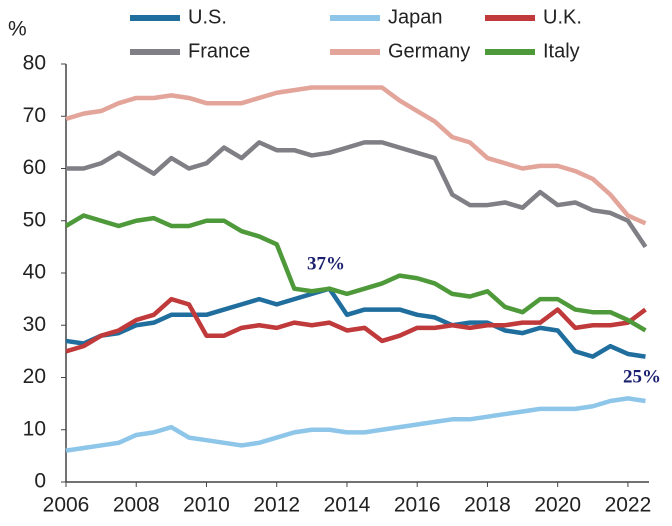  Describe the element at coordinates (429, 51) in the screenshot. I see `legend-label: Germany` at that location.